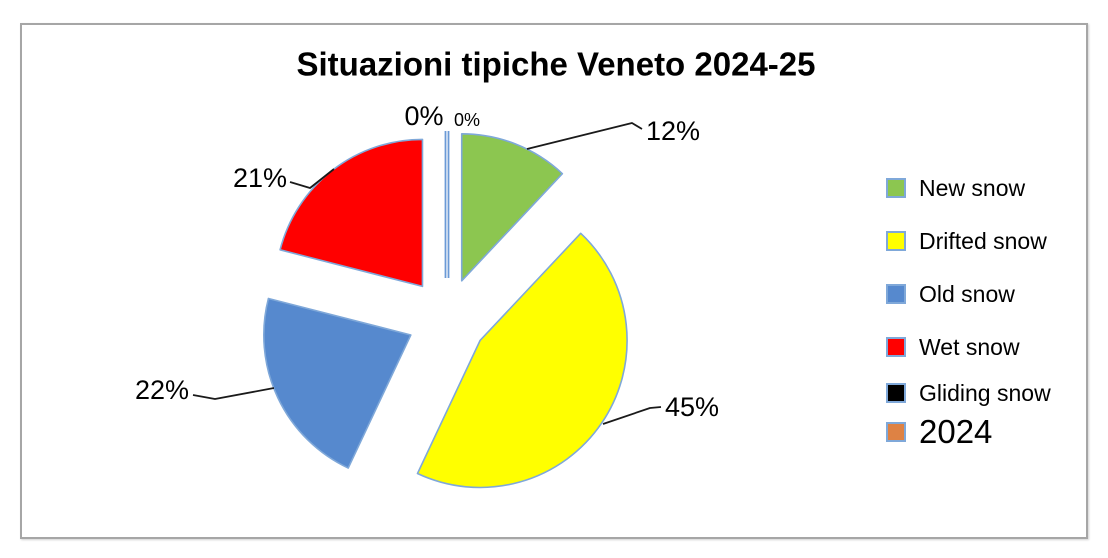 The image size is (1108, 558). What do you see at coordinates (632, 415) in the screenshot?
I see `leader-line-drifted-snow` at bounding box center [632, 415].